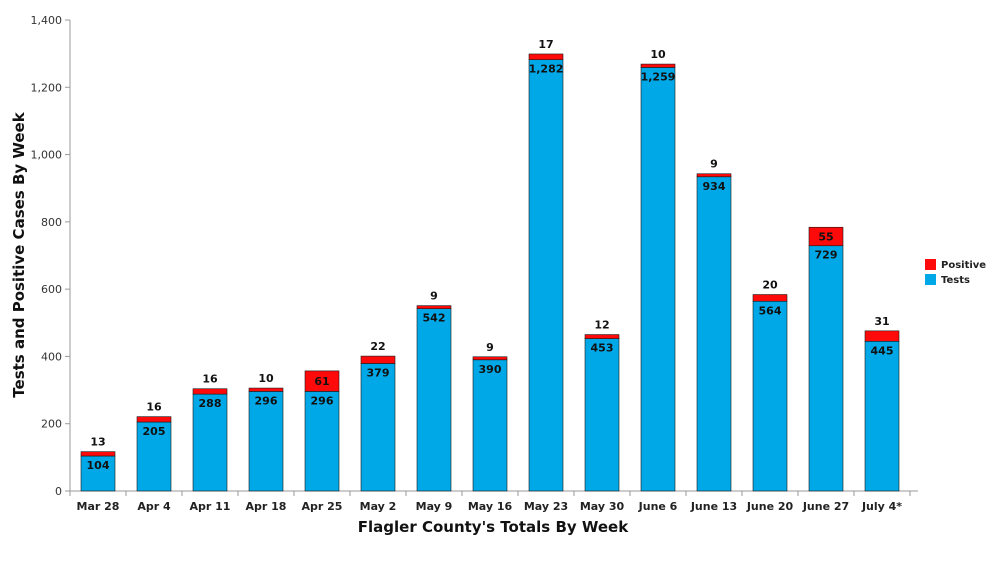 This screenshot has width=1000, height=572. I want to click on y-tick-label: 0, so click(58, 491).